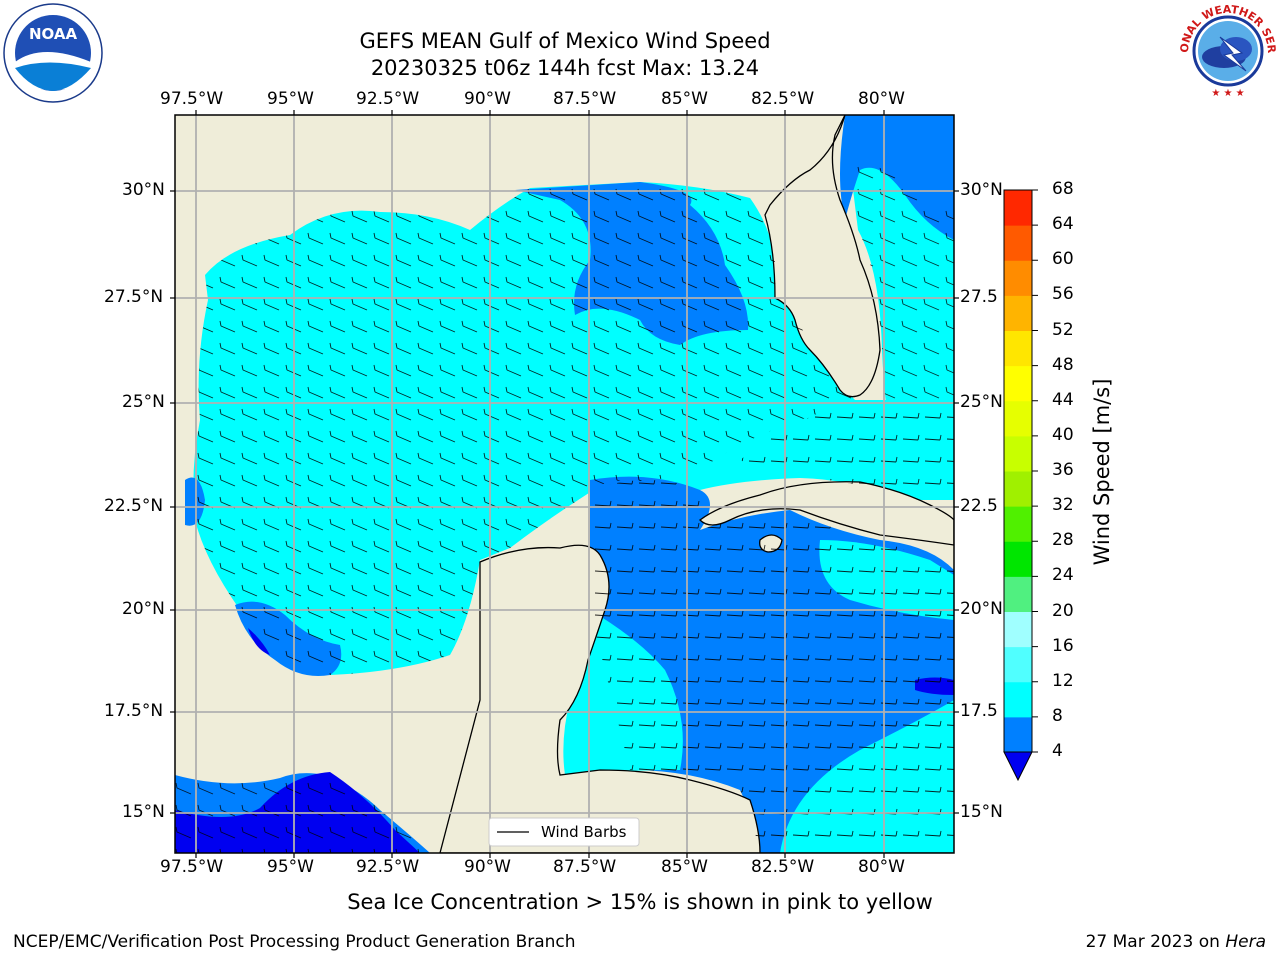 This screenshot has height=964, width=1280. Describe the element at coordinates (1063, 224) in the screenshot. I see `colorbar-tick-label: 64` at that location.